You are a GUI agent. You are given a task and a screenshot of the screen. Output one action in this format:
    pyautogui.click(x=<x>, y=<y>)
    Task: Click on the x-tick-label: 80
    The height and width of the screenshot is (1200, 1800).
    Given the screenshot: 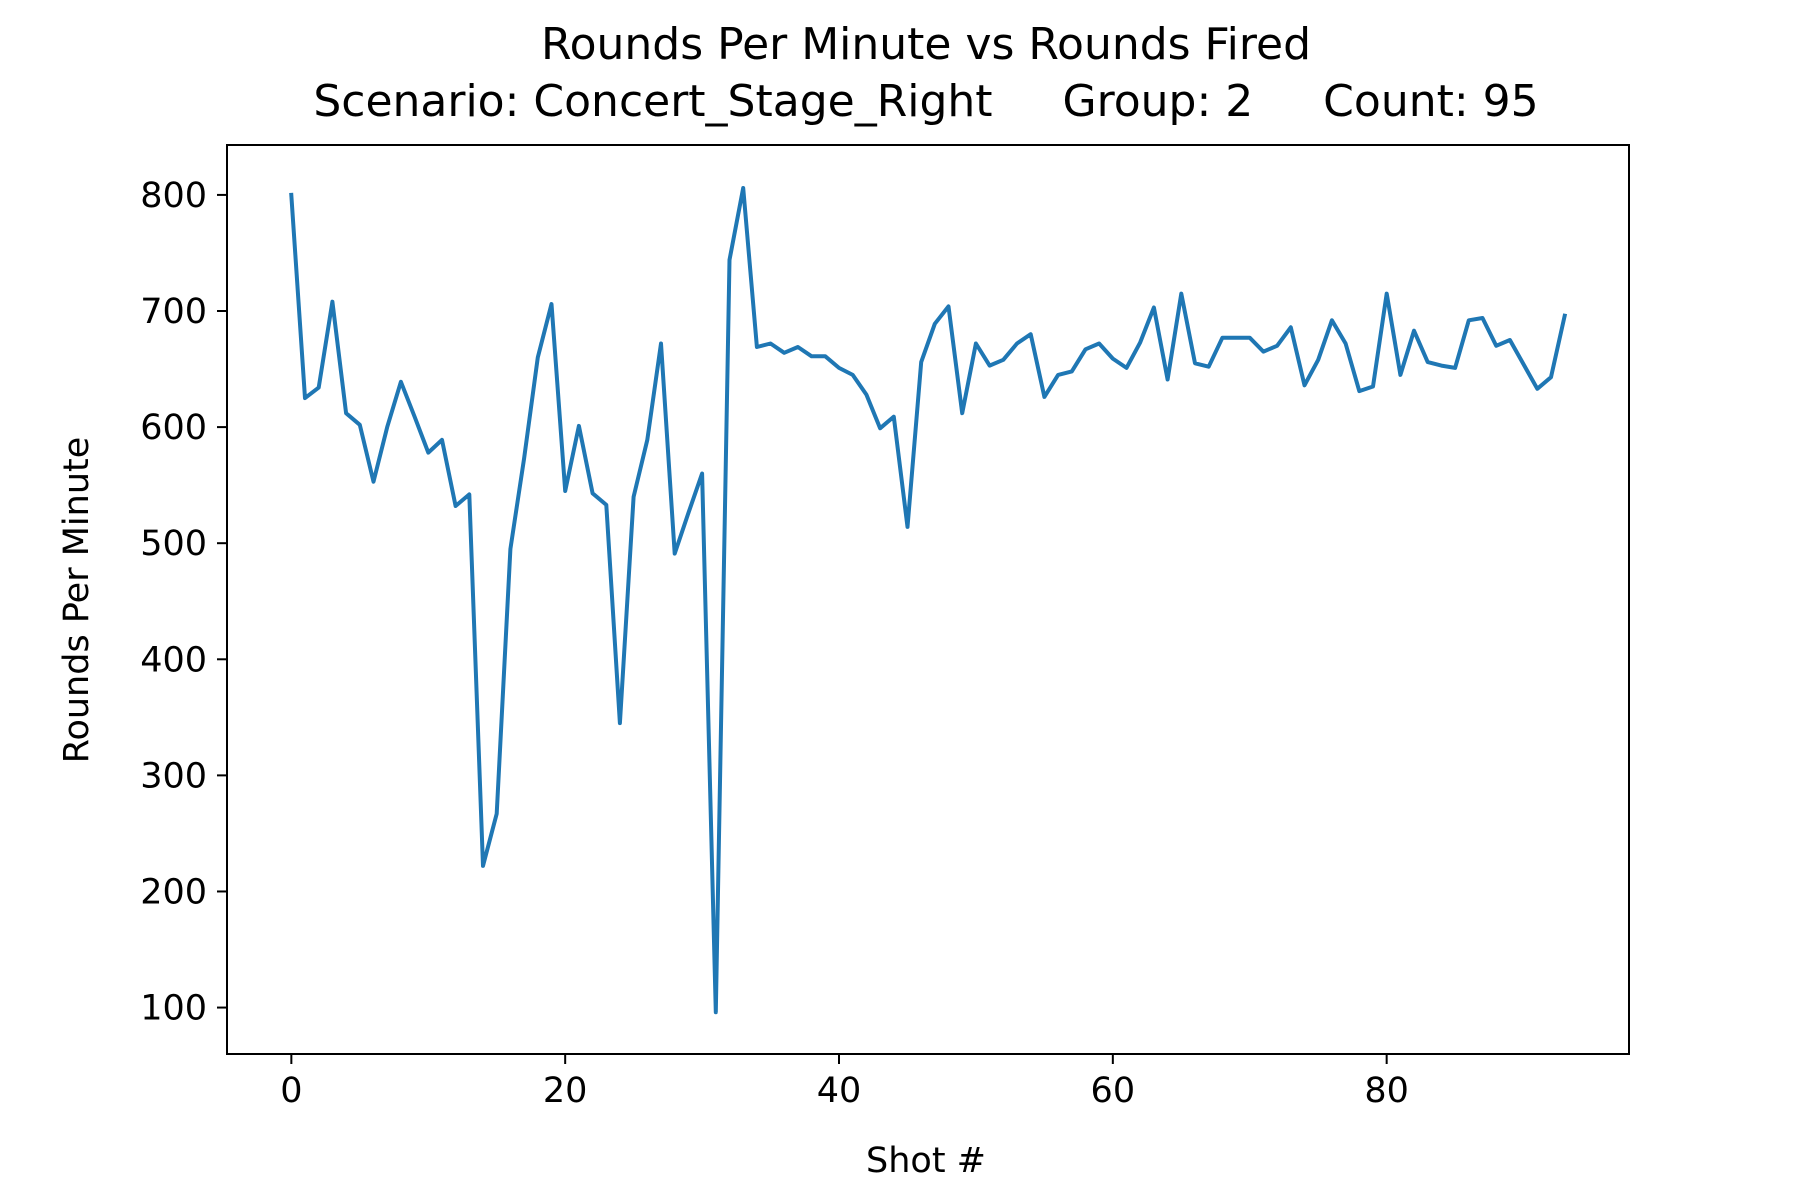 What is the action you would take?
    pyautogui.click(x=1386, y=1091)
    